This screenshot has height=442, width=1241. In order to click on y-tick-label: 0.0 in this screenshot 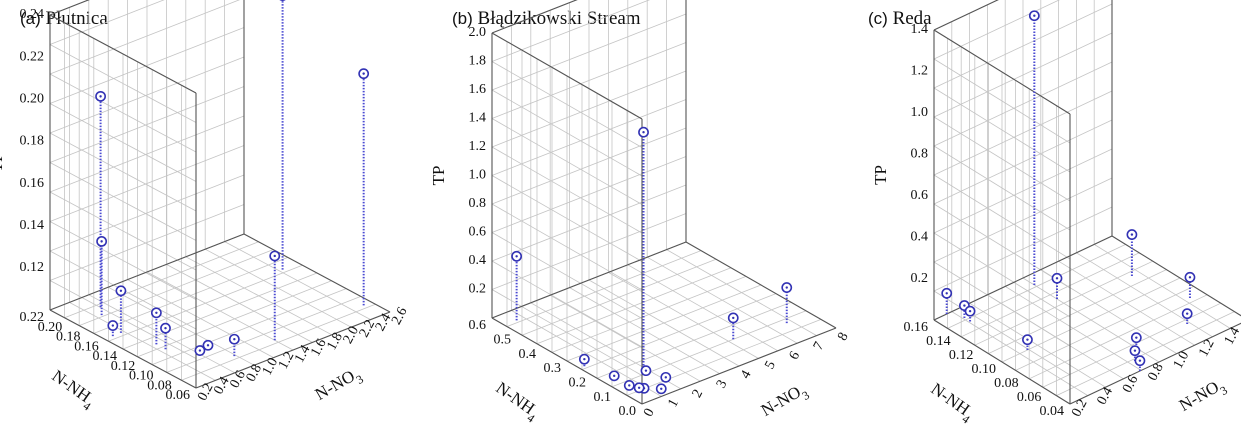, I will do `click(628, 411)`.